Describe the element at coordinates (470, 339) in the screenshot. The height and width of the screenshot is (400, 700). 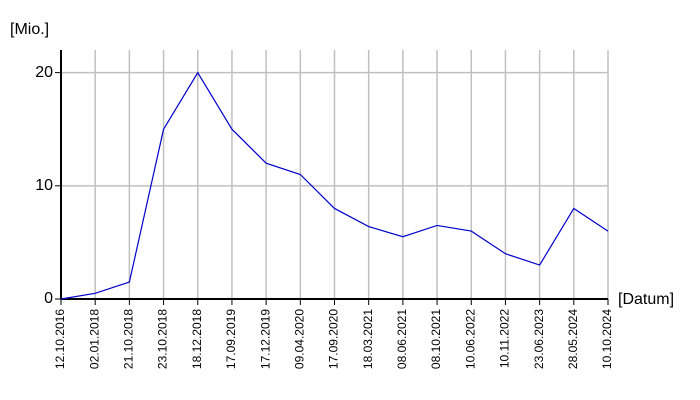
I see `x-tick-label: 10.06.2022` at that location.